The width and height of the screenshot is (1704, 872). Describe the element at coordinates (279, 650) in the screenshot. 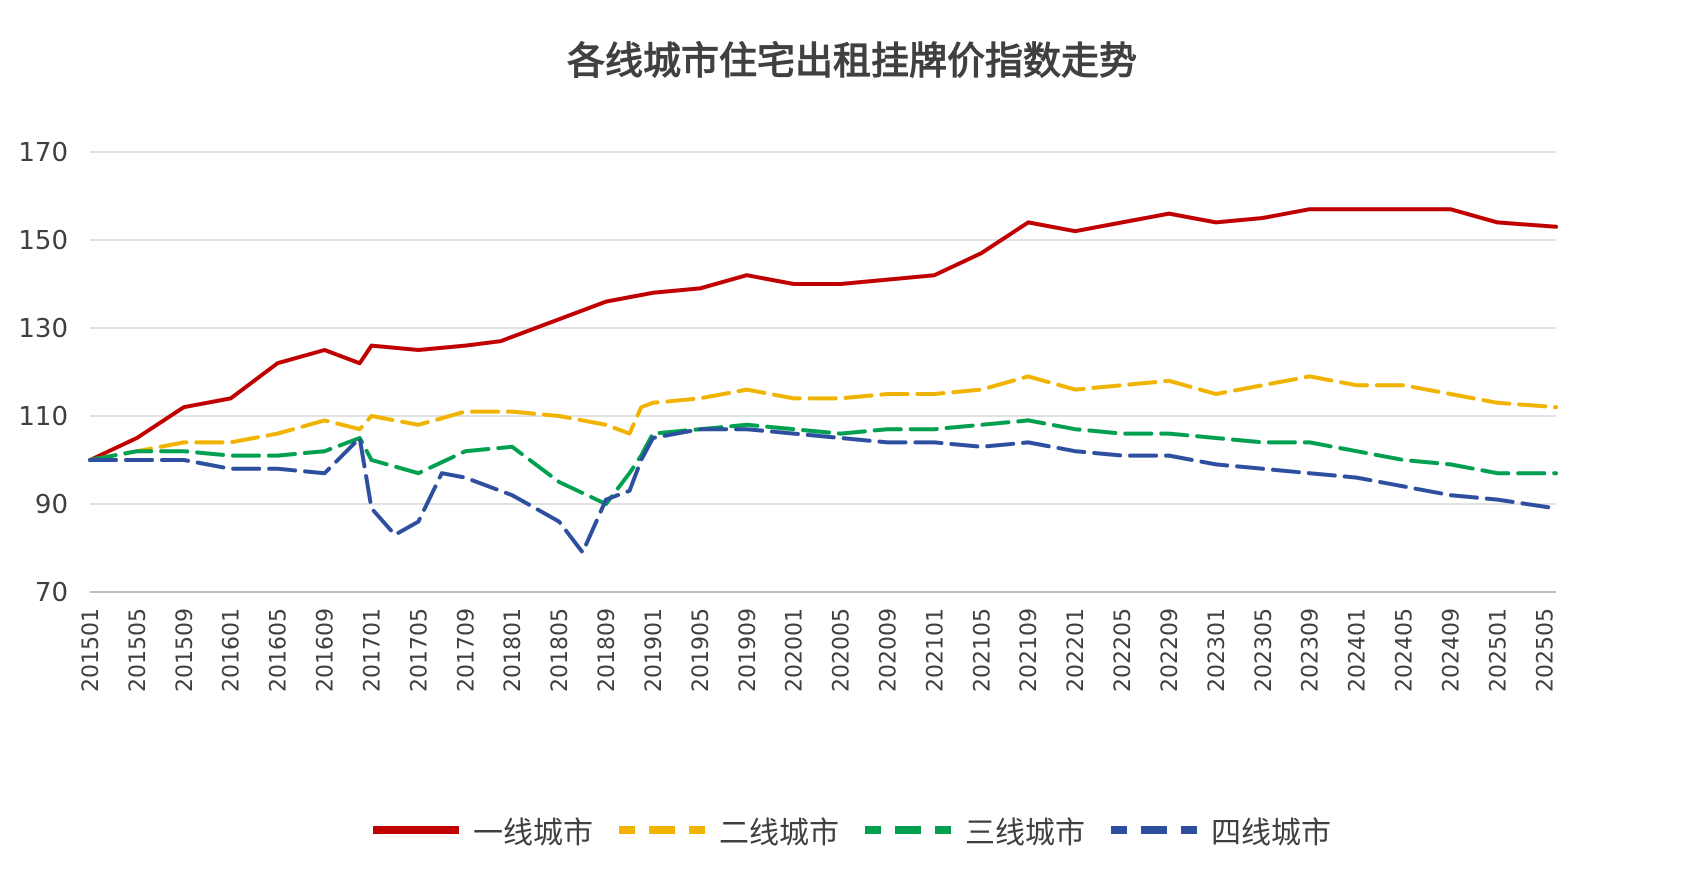

I see `x-tick-label: 201605` at that location.